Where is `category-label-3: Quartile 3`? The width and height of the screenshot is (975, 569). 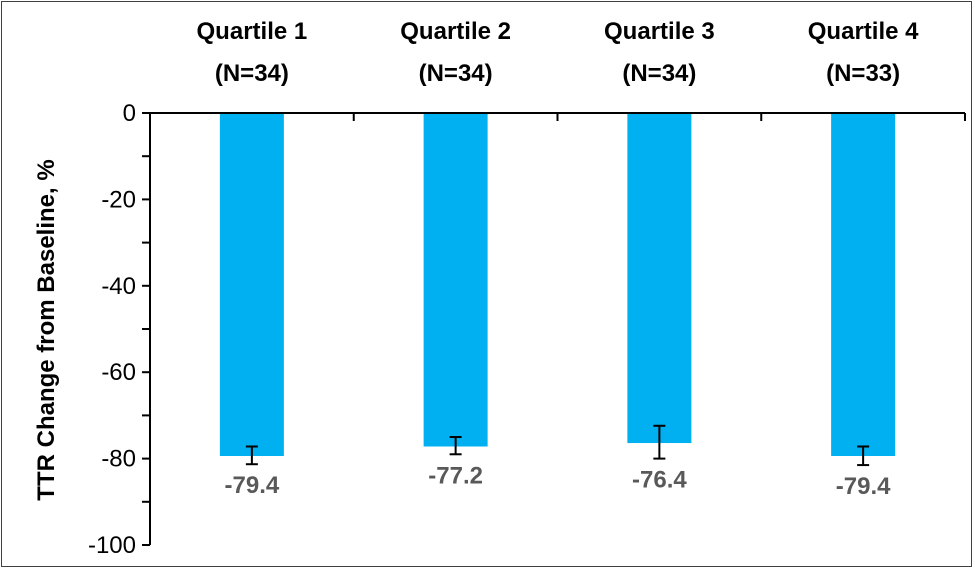 category-label-3: Quartile 3 is located at coordinates (659, 31).